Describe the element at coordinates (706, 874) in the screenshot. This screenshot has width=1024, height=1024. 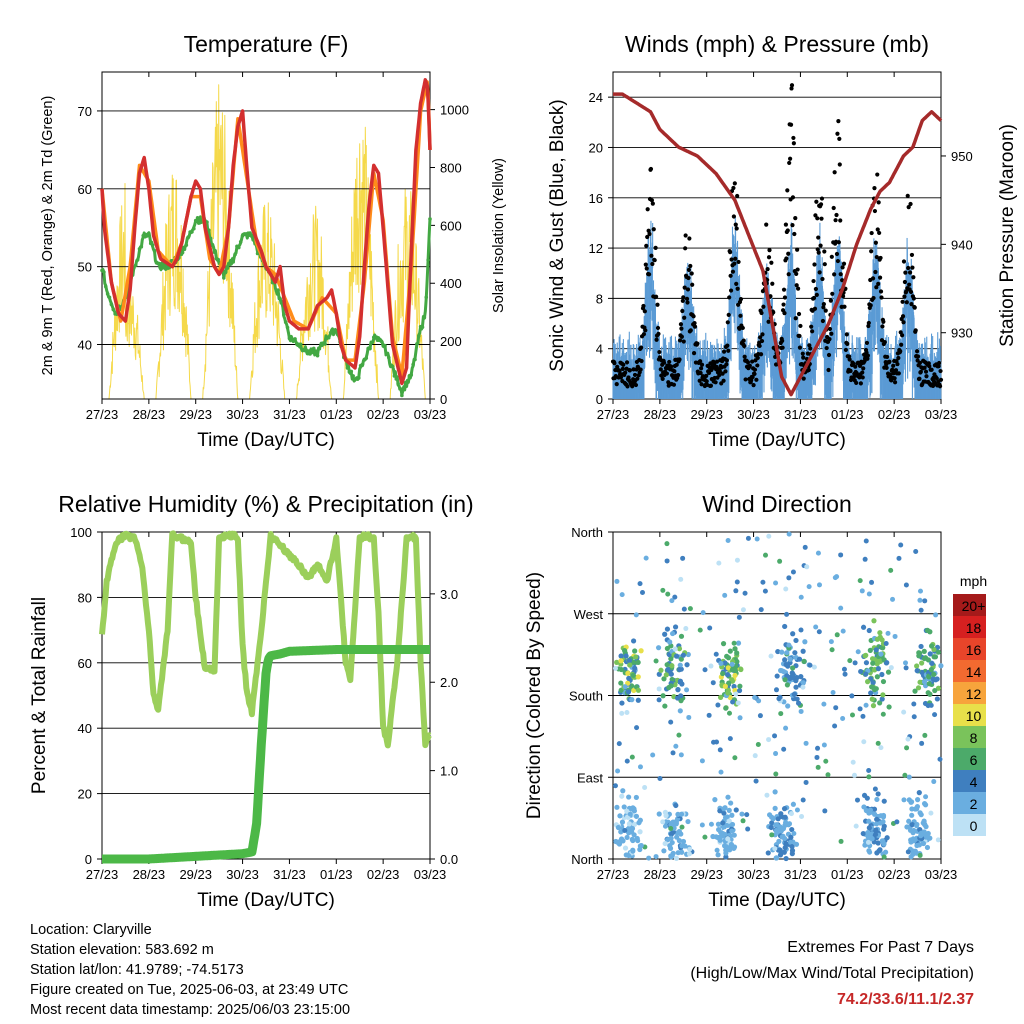
I see `x-tick-label: 29/23` at that location.